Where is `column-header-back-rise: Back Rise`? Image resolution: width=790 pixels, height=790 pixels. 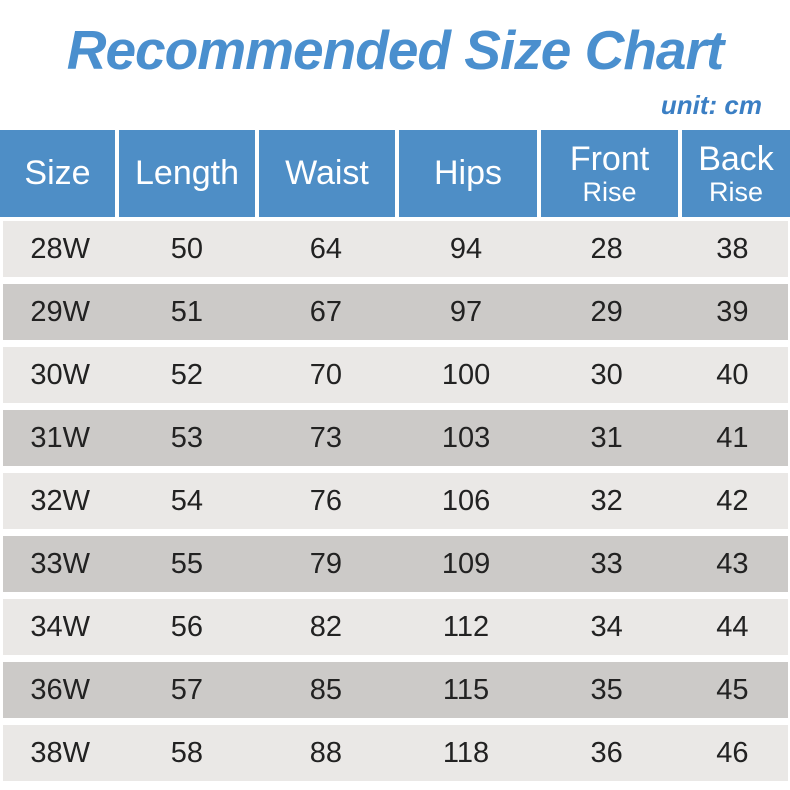 column-header-back-rise: Back Rise is located at coordinates (734, 173).